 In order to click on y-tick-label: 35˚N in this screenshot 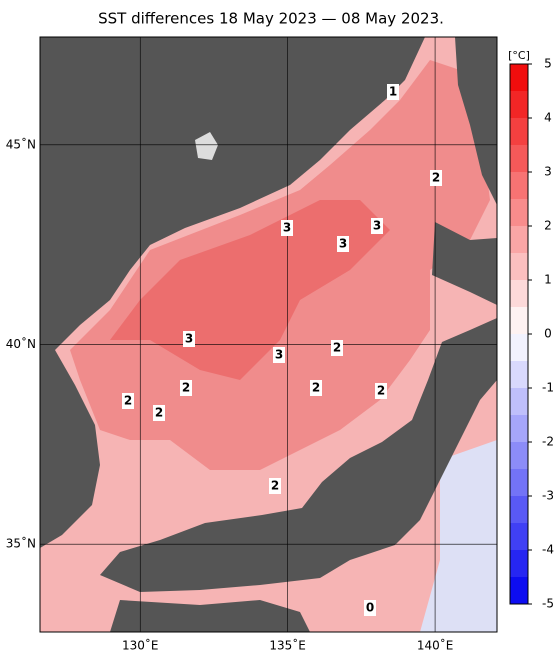, I will do `click(21, 543)`.